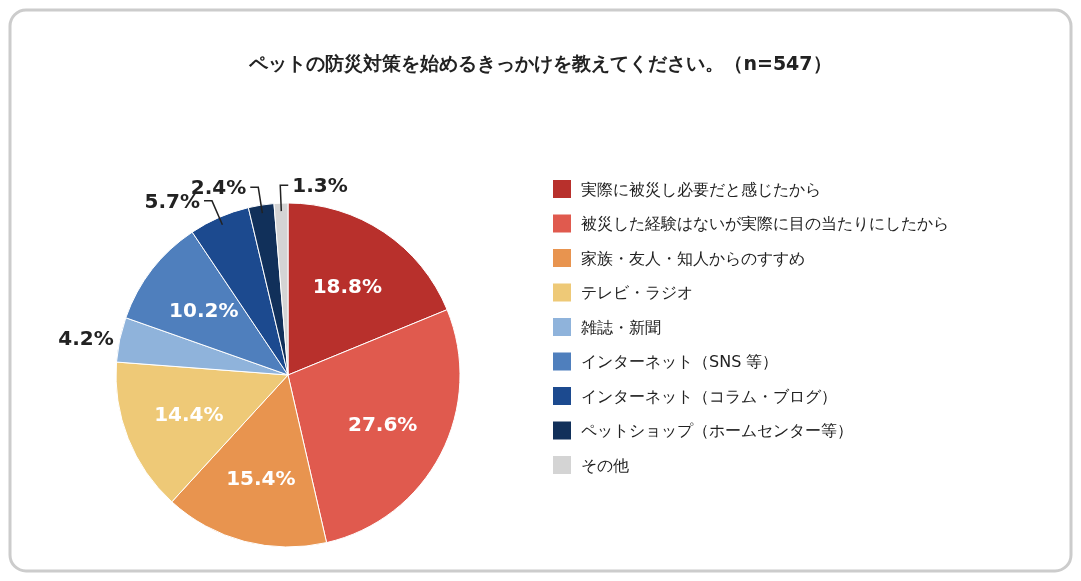 The image size is (1081, 581). I want to click on data-label: 10.2%, so click(204, 309).